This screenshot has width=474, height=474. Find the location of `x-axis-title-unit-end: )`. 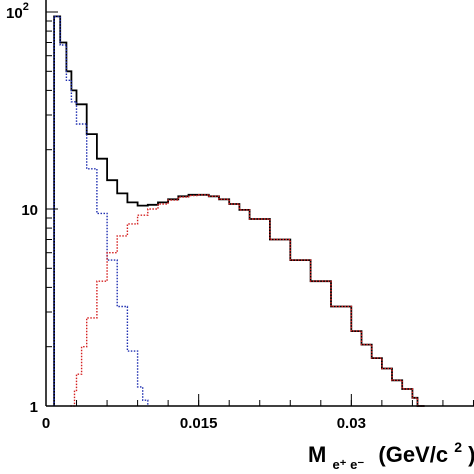

x-axis-title-unit-end: ) is located at coordinates (471, 454).